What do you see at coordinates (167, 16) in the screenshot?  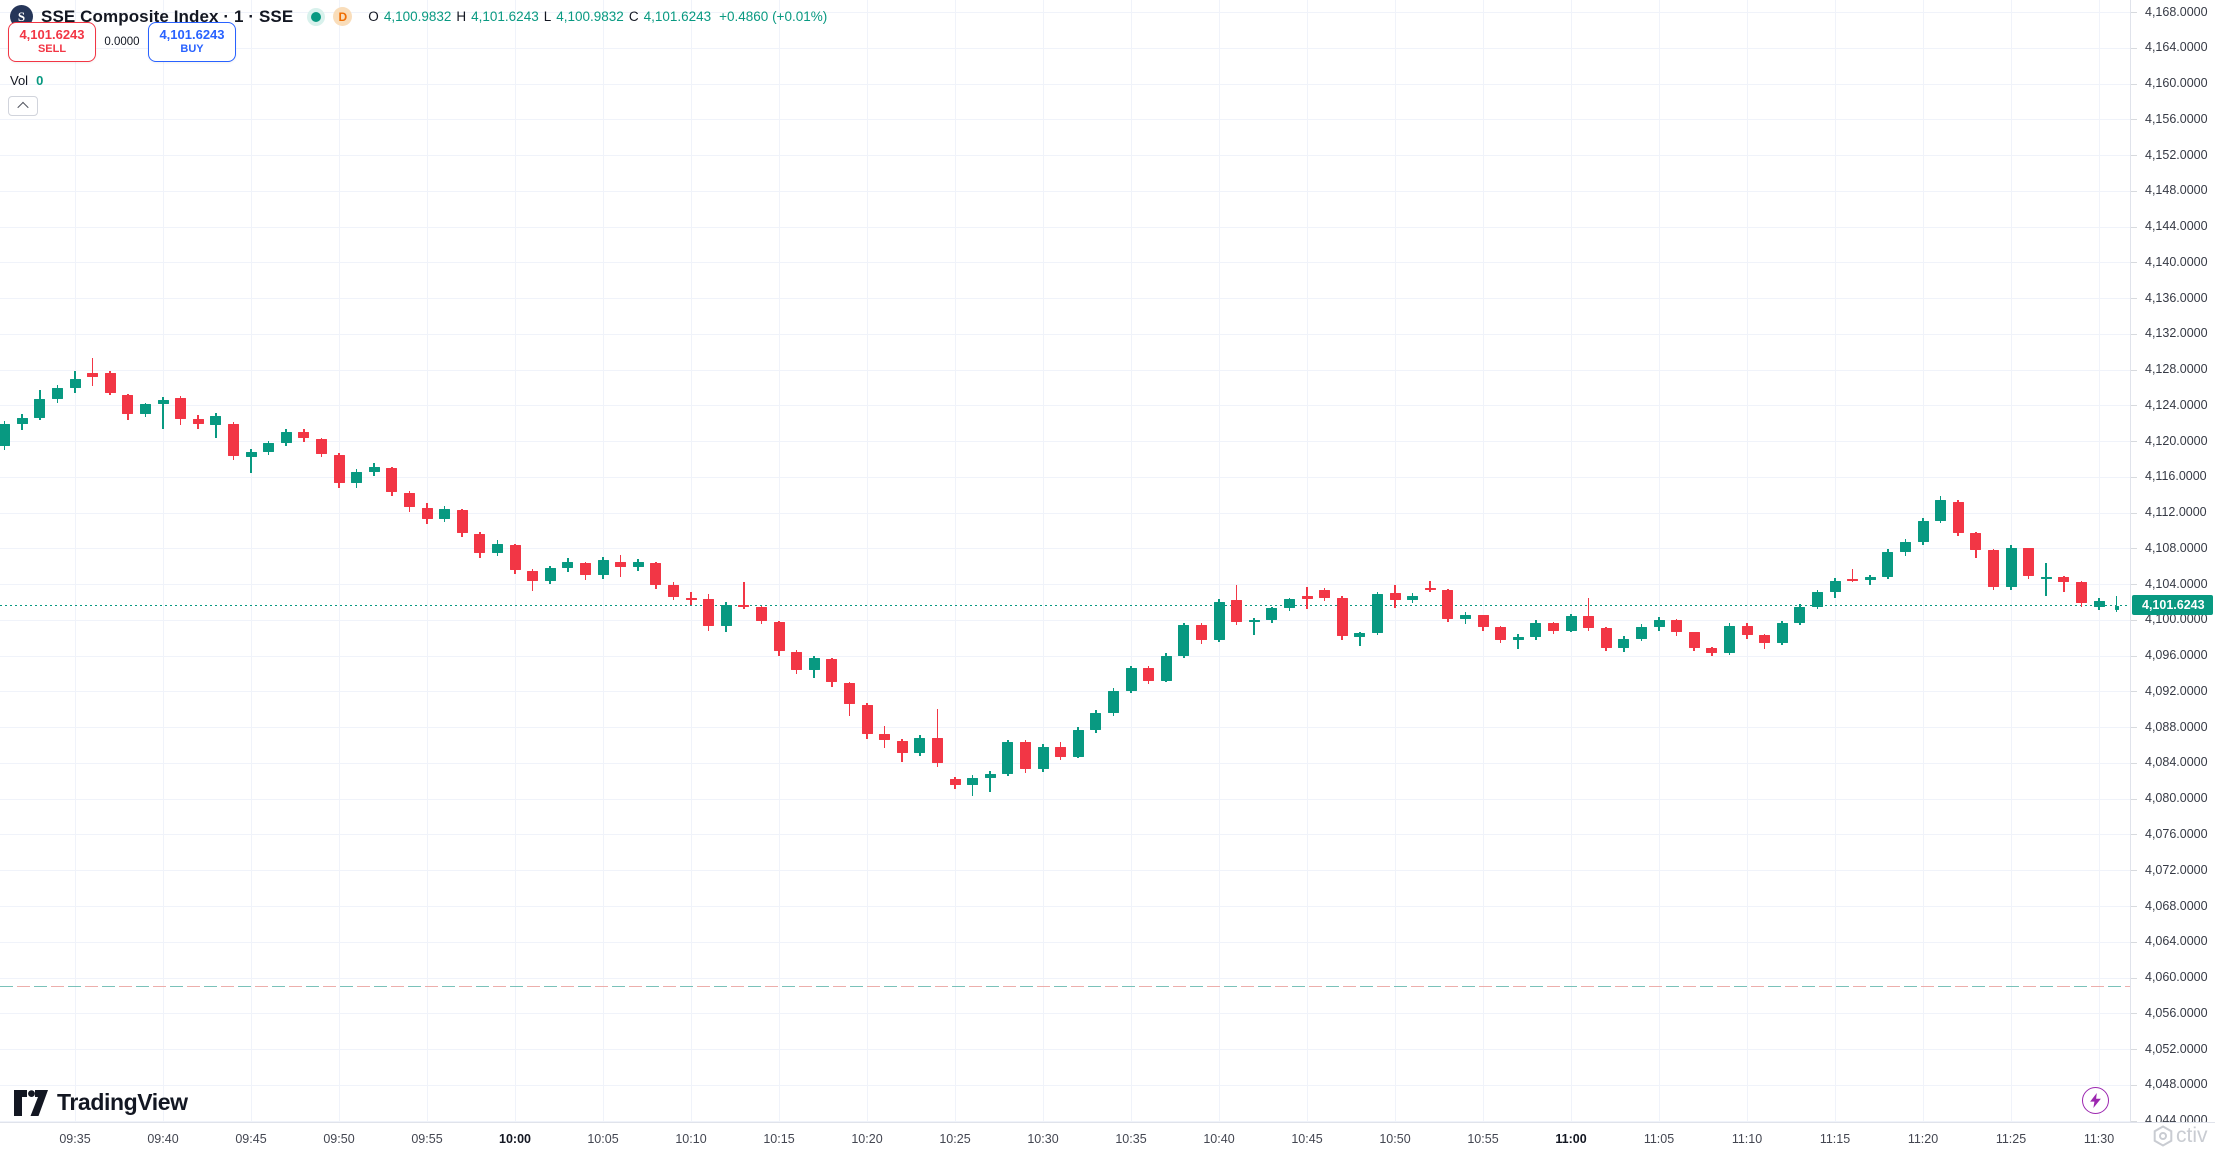 I see `symbol-title: SSE Composite Index · 1 · SSE` at bounding box center [167, 16].